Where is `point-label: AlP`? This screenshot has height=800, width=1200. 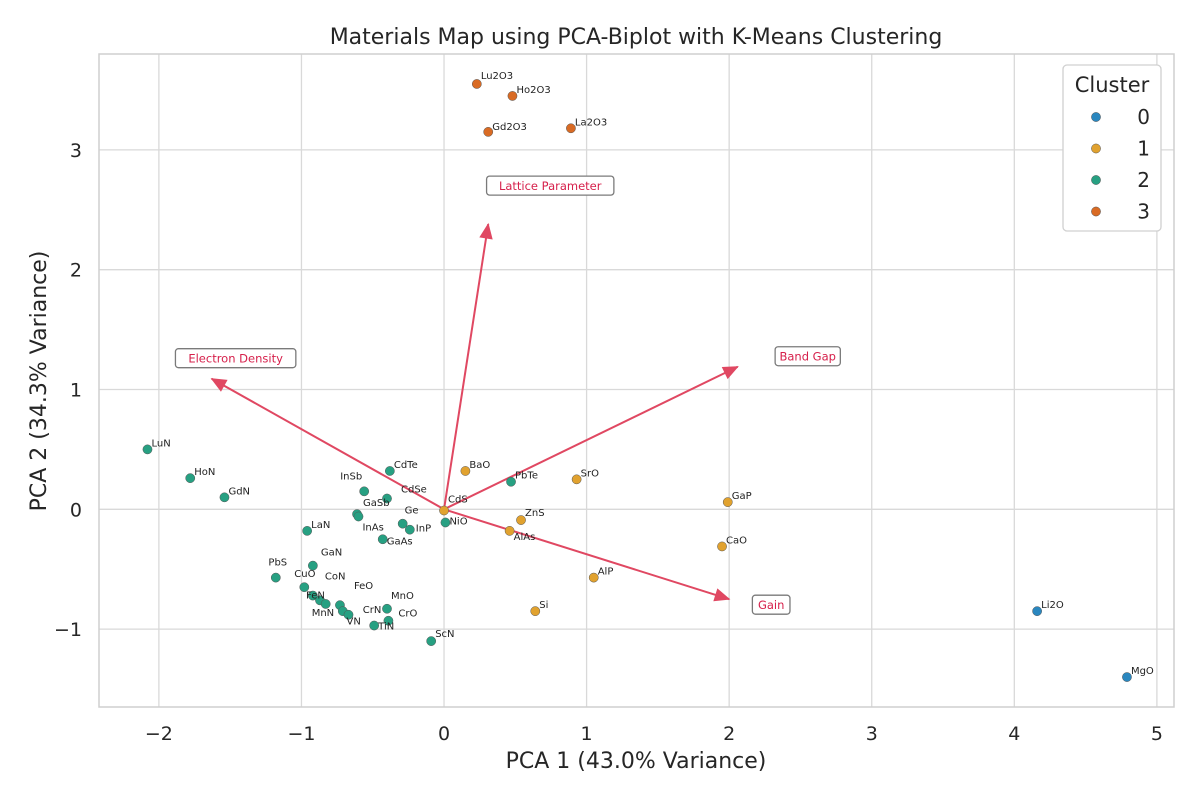 point-label: AlP is located at coordinates (606, 572).